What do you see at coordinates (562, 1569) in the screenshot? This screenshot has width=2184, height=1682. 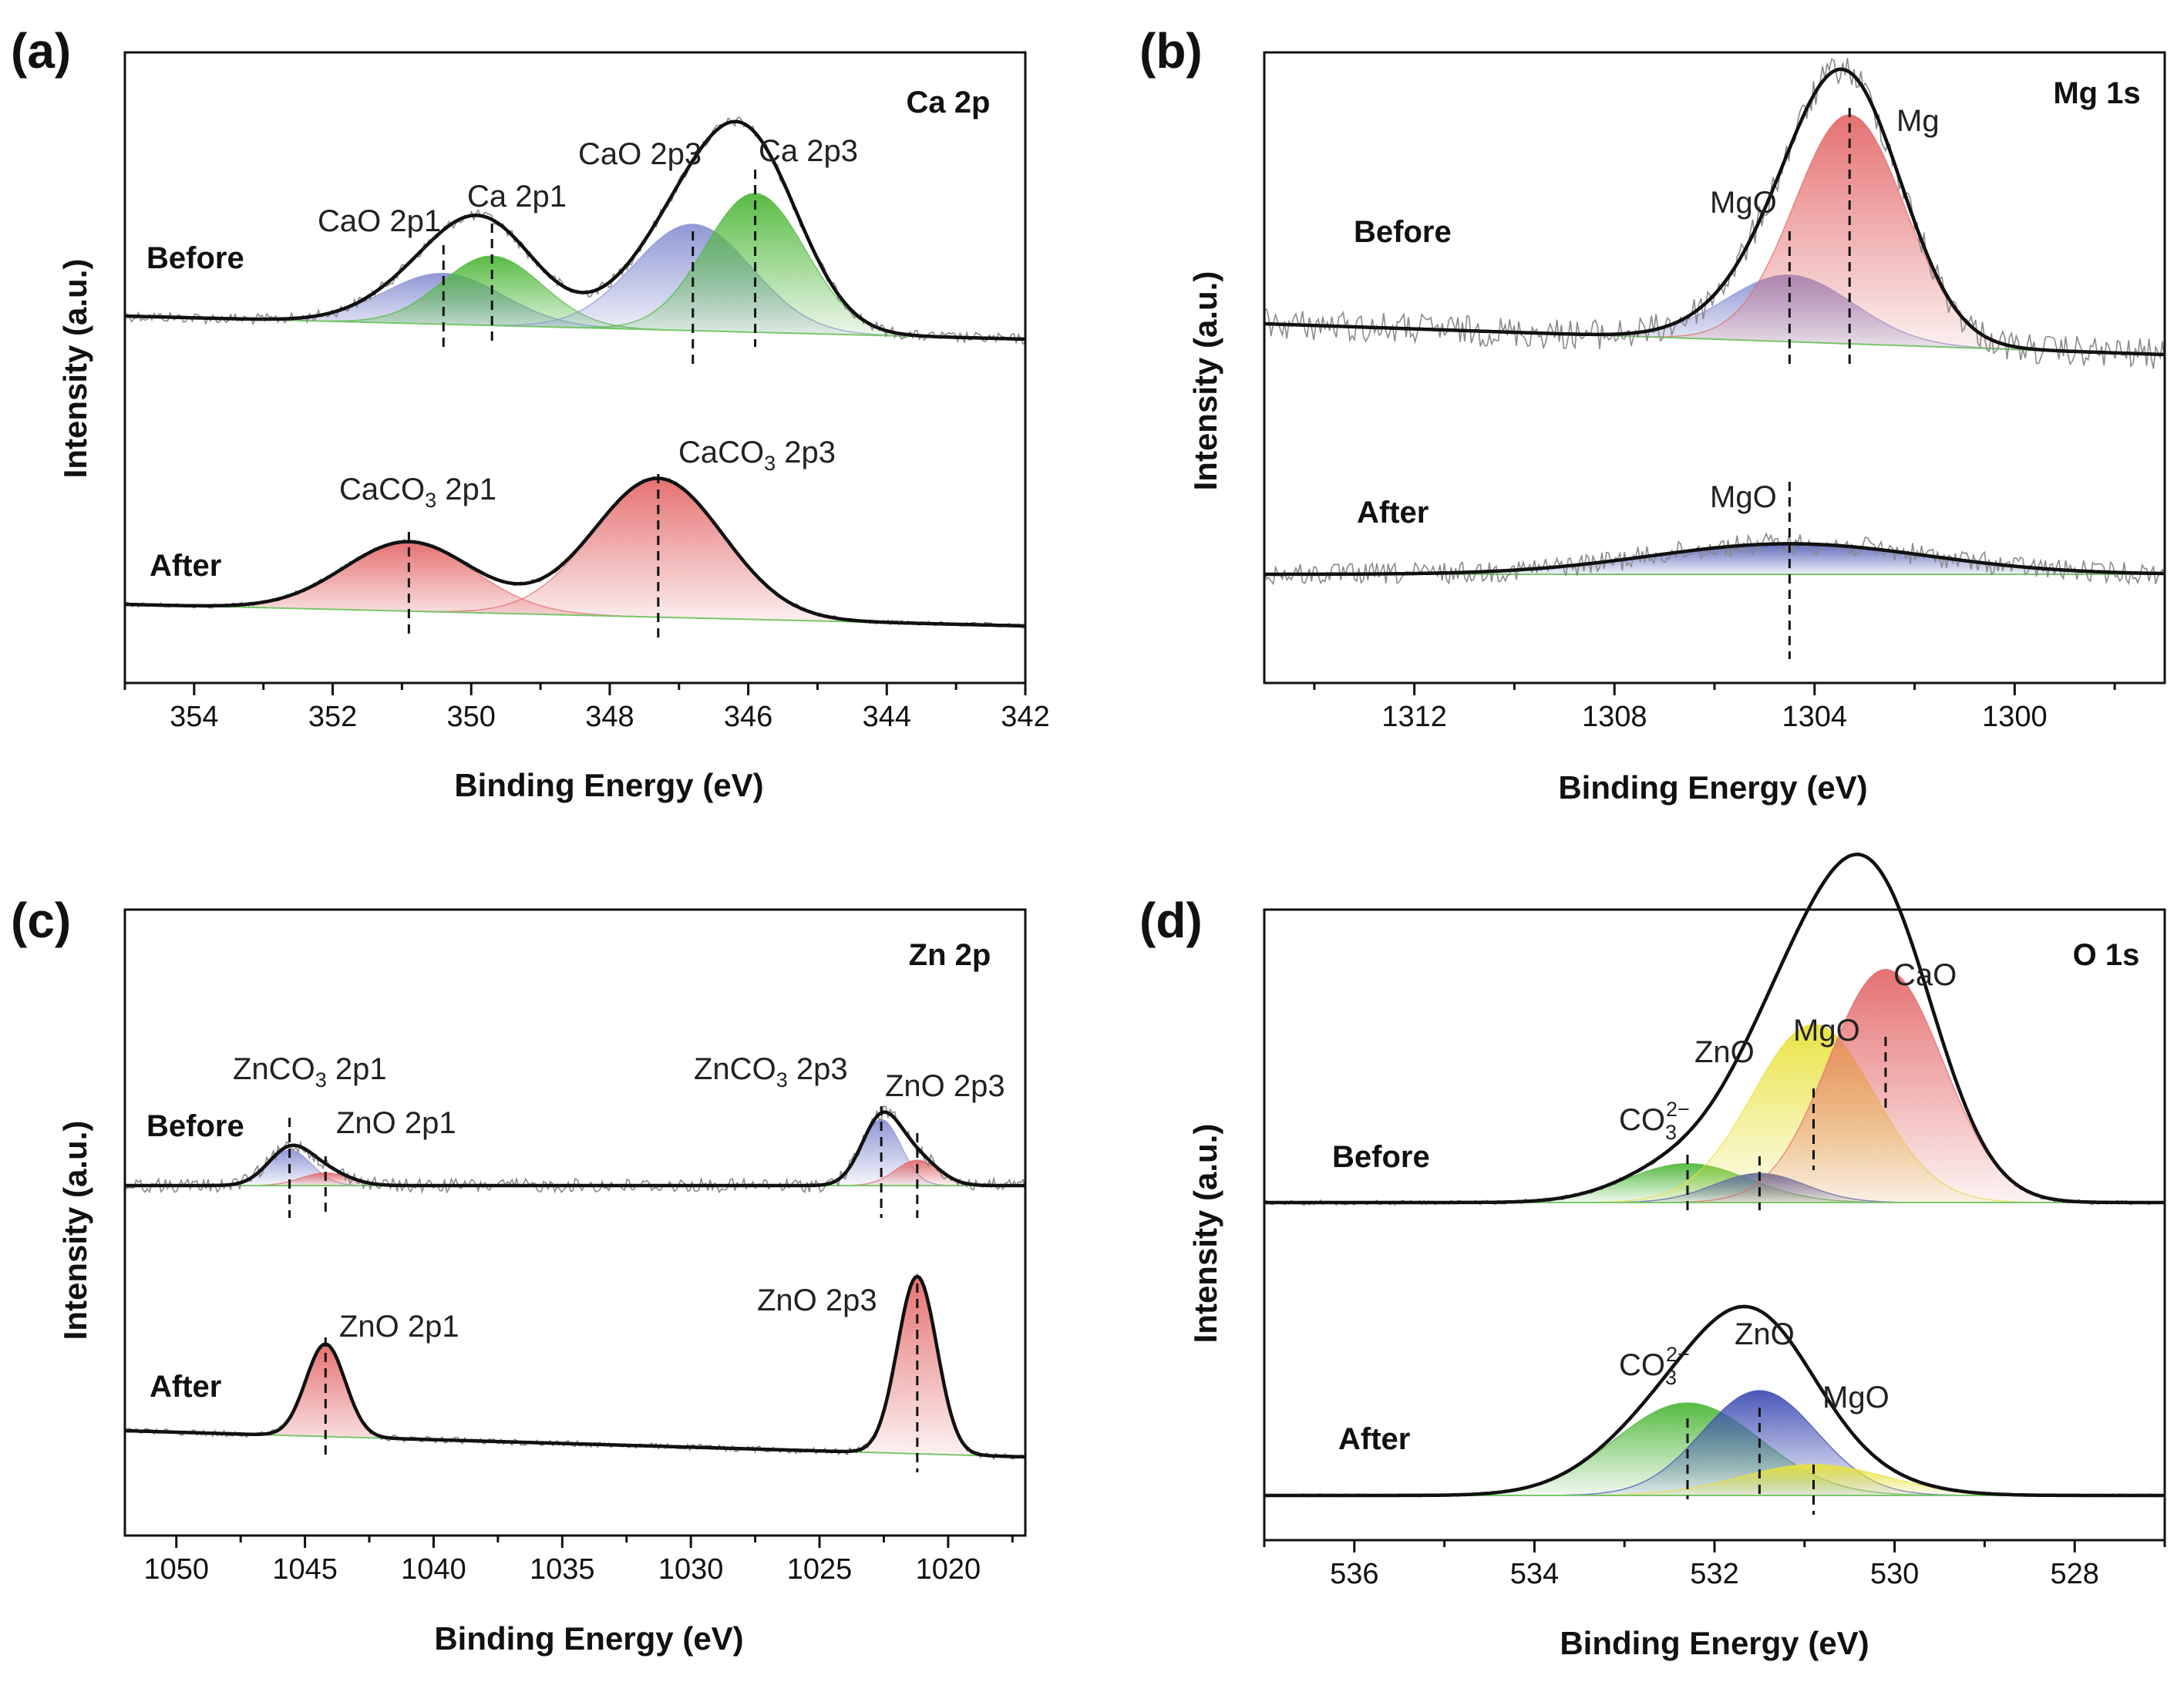 I see `tick-label-c-1035: 1035` at bounding box center [562, 1569].